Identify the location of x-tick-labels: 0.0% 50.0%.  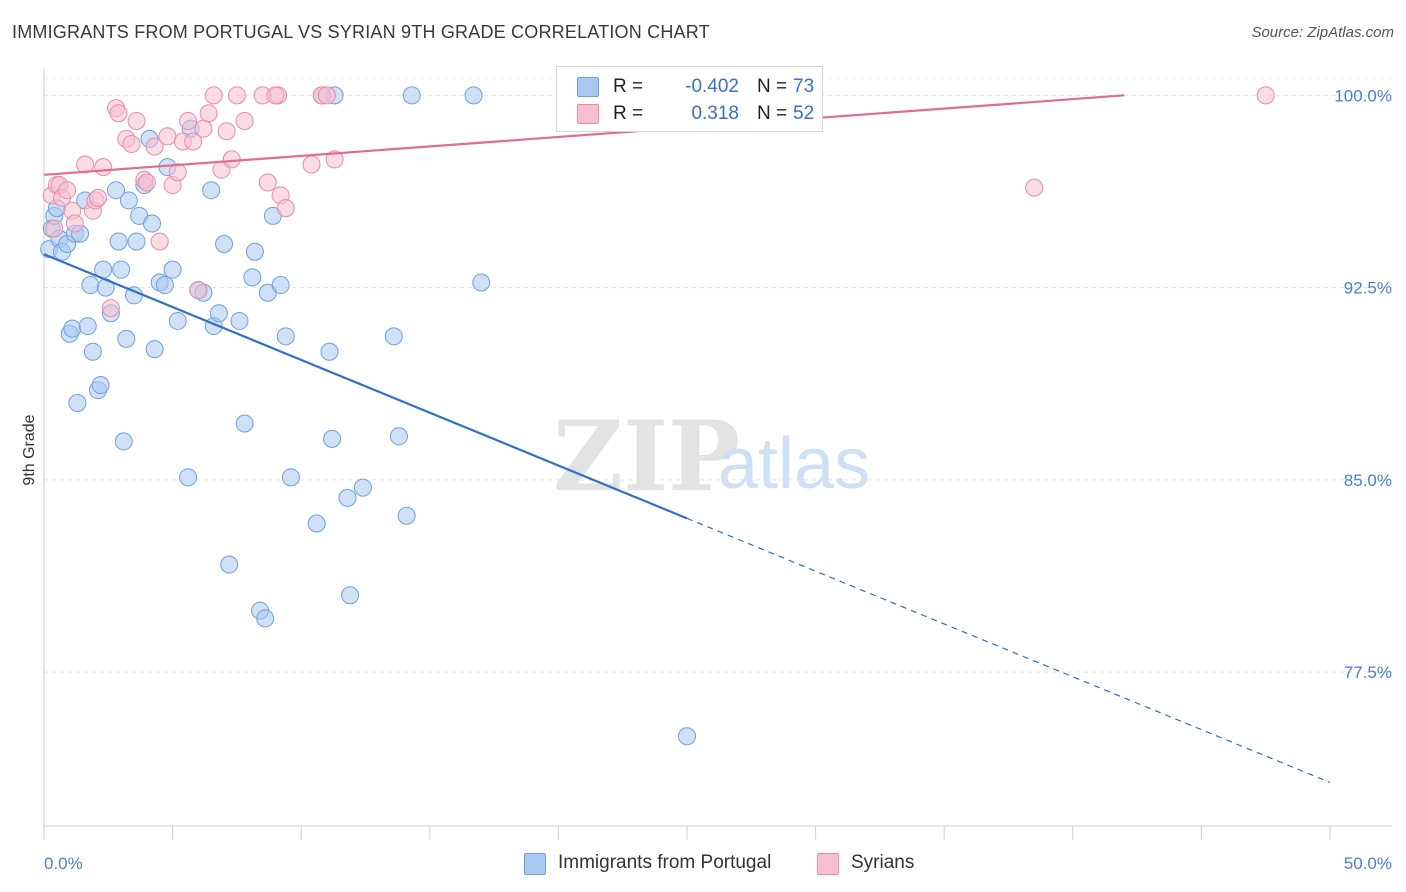
(718, 863).